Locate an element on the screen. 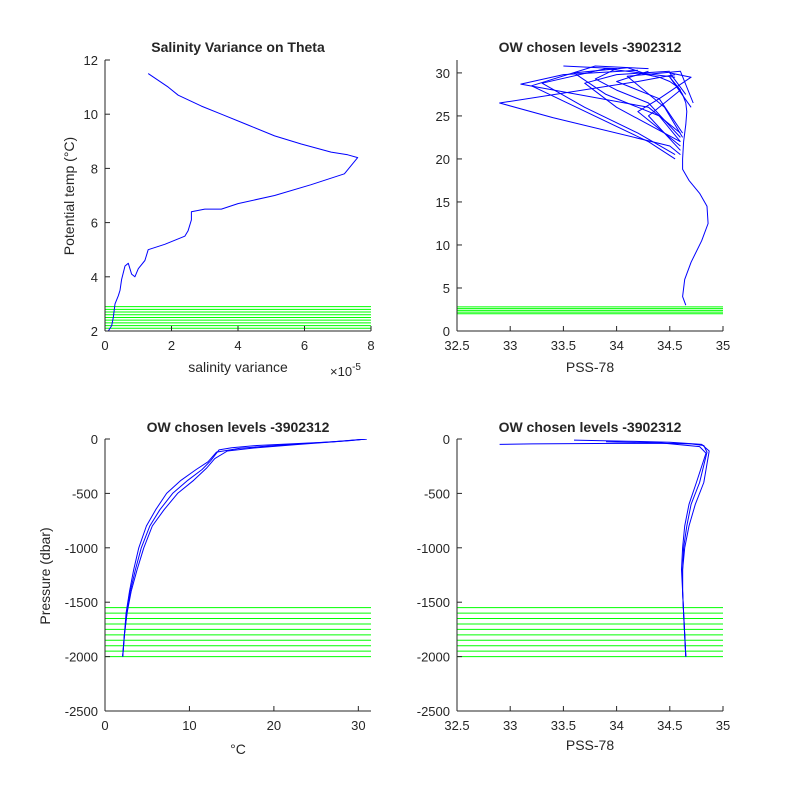 The image size is (800, 800). y-tick-label: 4 is located at coordinates (94, 277).